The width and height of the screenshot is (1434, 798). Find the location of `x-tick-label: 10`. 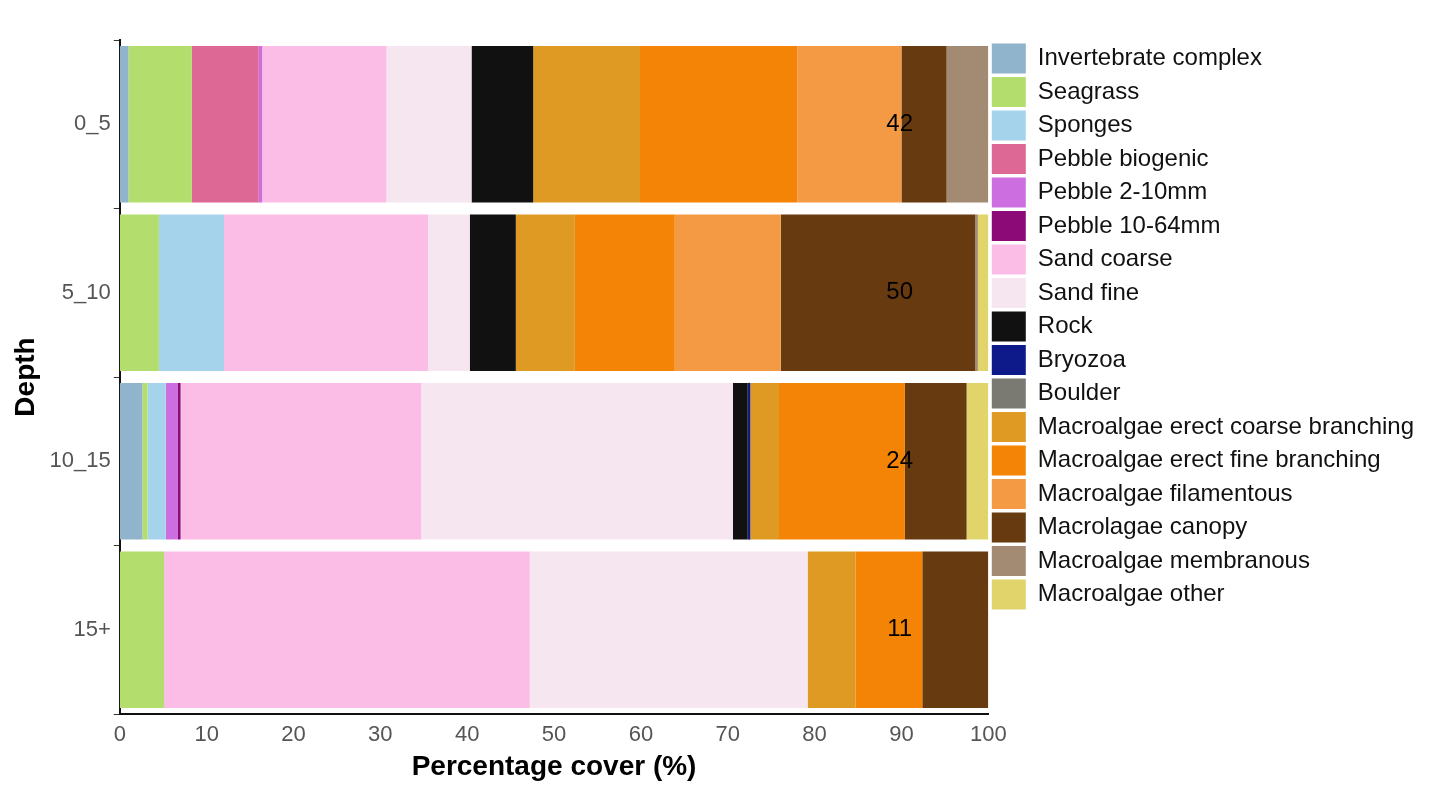

x-tick-label: 10 is located at coordinates (206, 734).